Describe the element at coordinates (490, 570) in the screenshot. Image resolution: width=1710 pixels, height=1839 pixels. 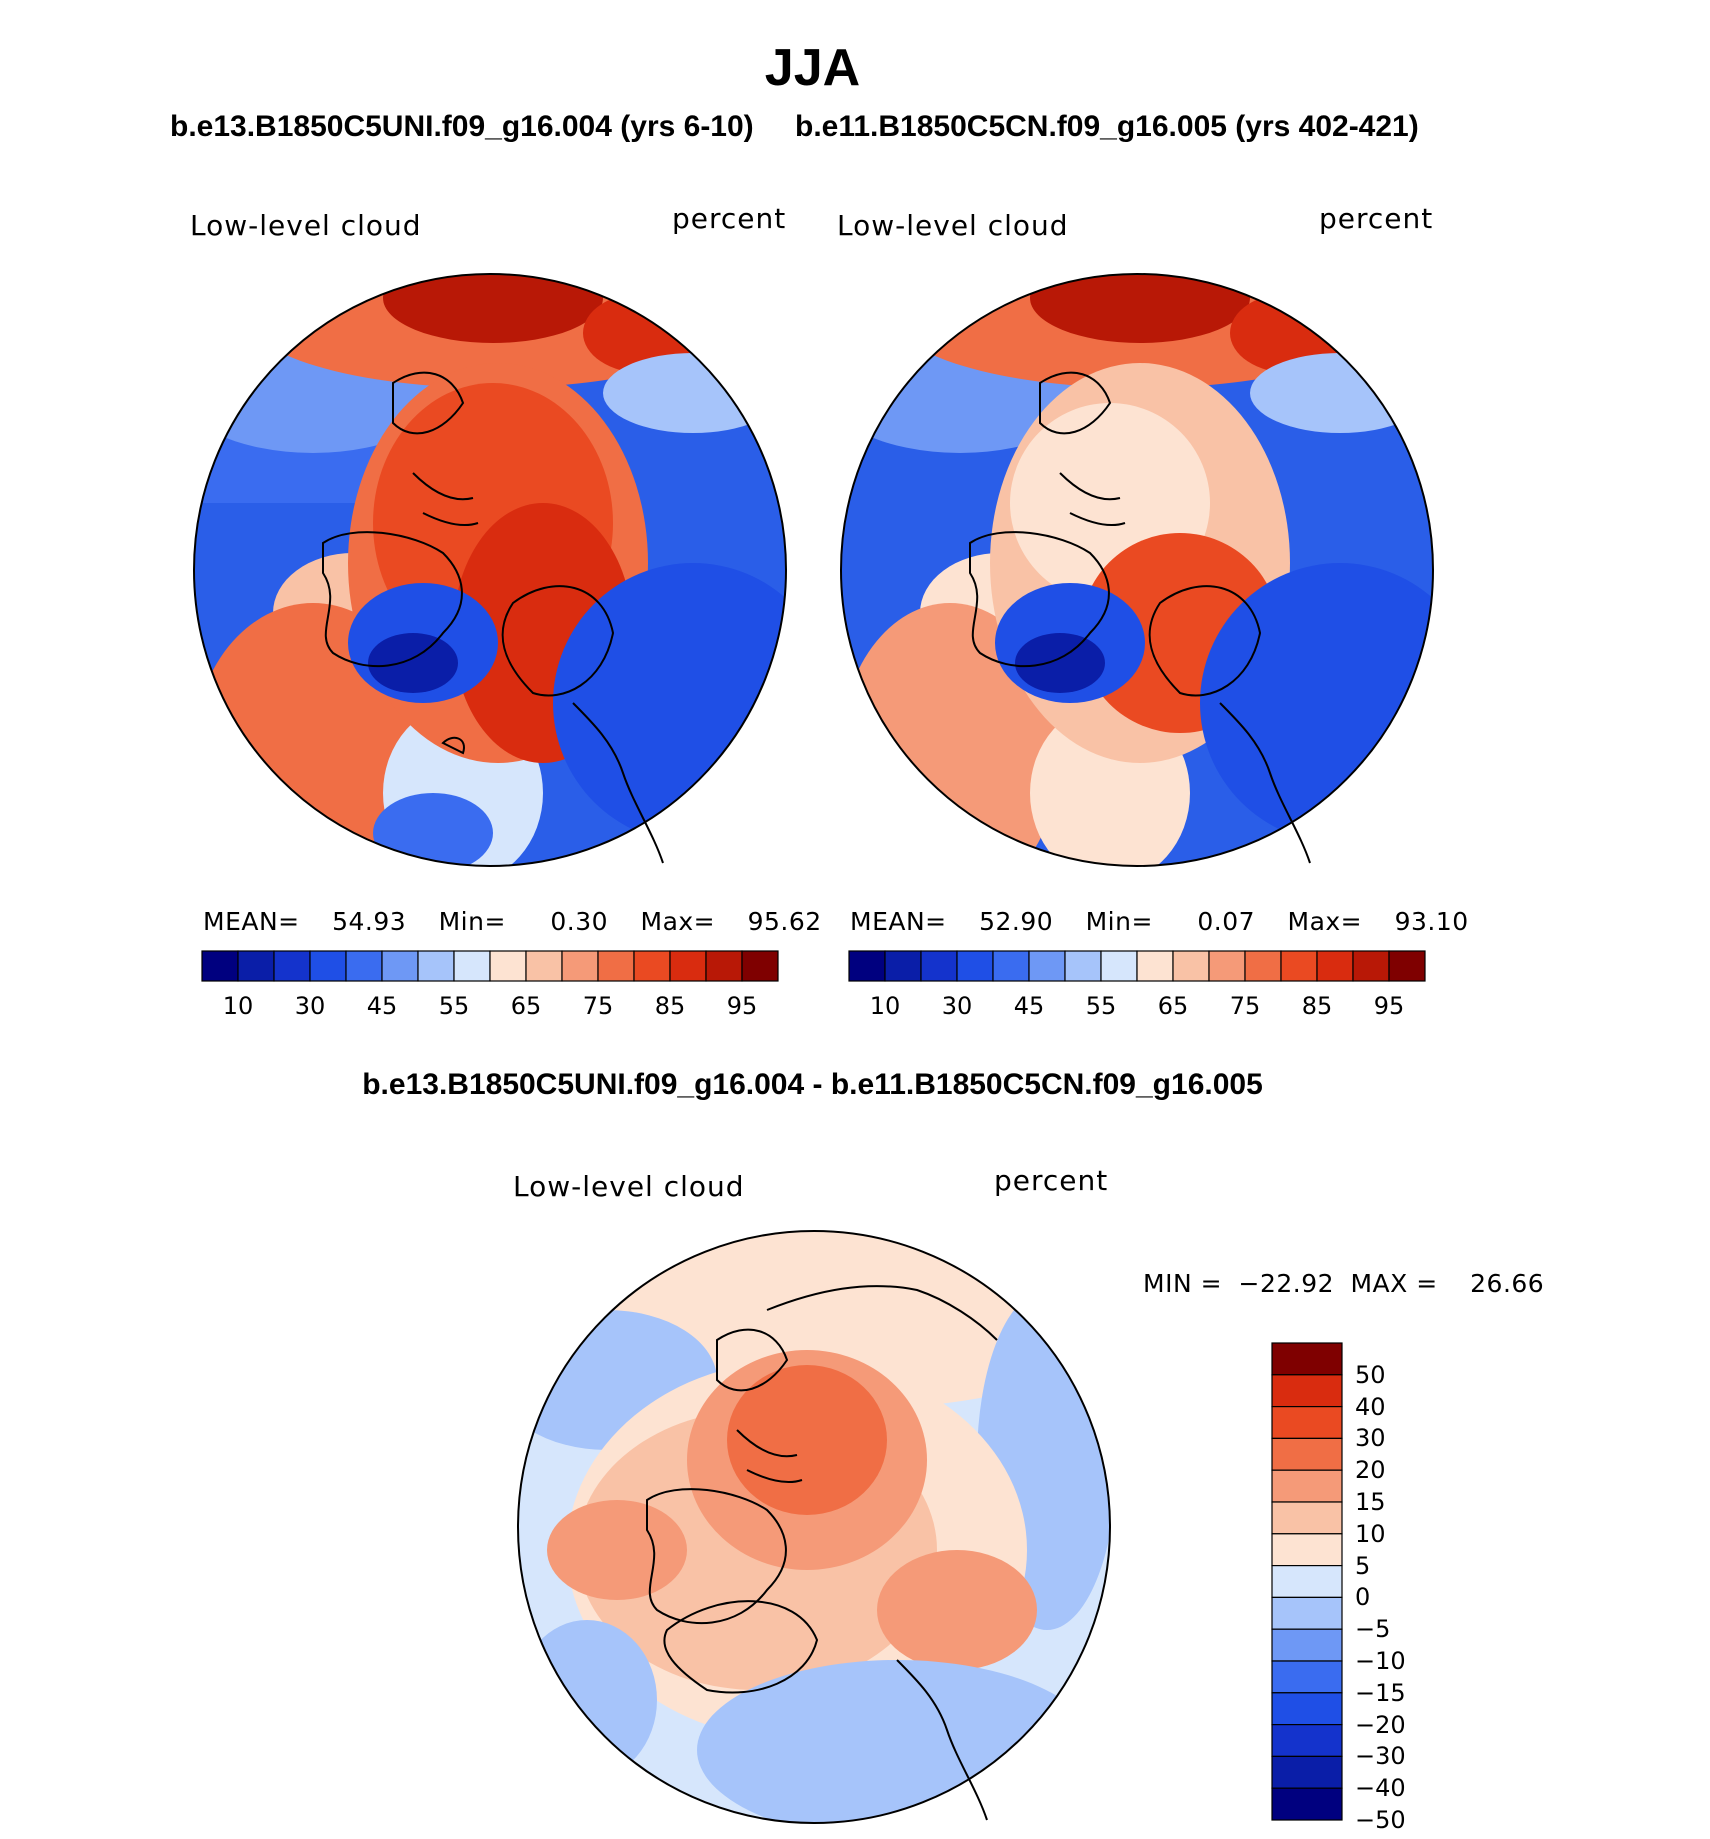
I see `case1-polar-map` at that location.